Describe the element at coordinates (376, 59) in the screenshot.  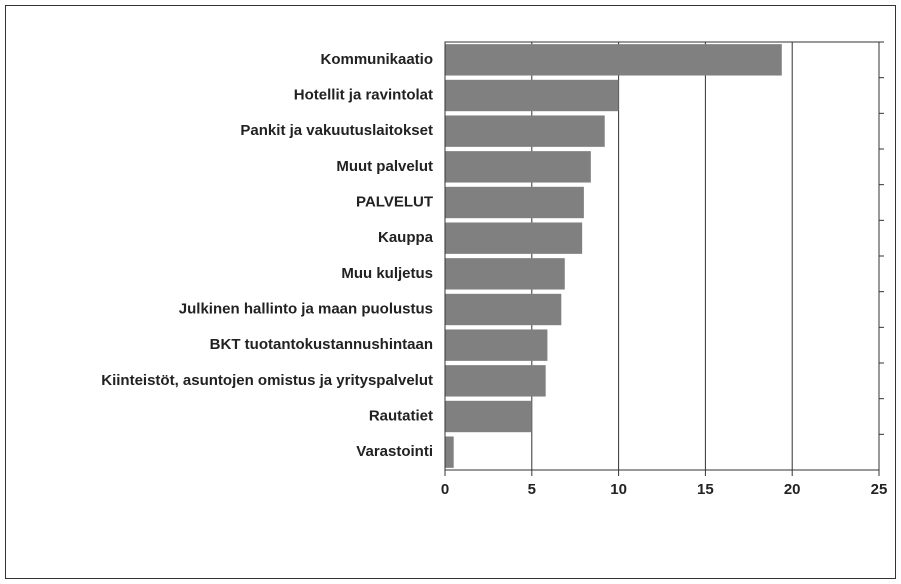
I see `y-tick-label: Kommunikaatio` at that location.